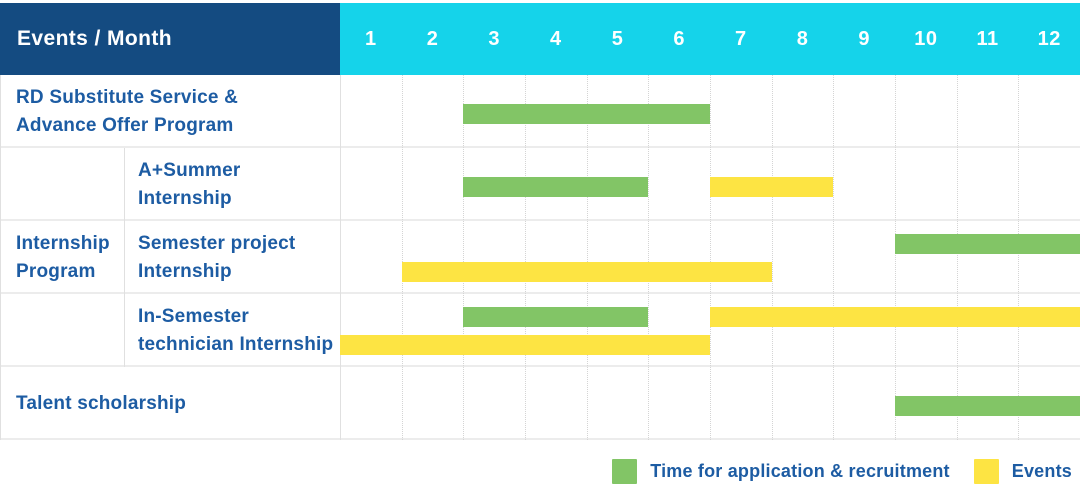 This screenshot has height=494, width=1080. I want to click on legend-yellow-swatch-icon, so click(986, 471).